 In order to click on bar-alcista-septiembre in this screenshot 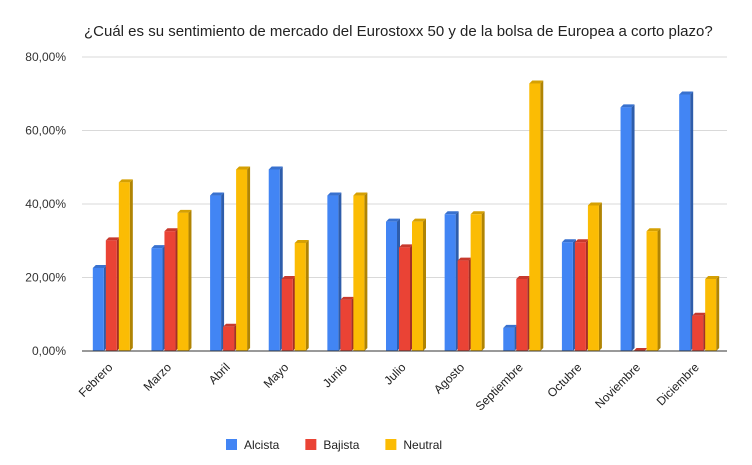, I will do `click(510, 337)`.